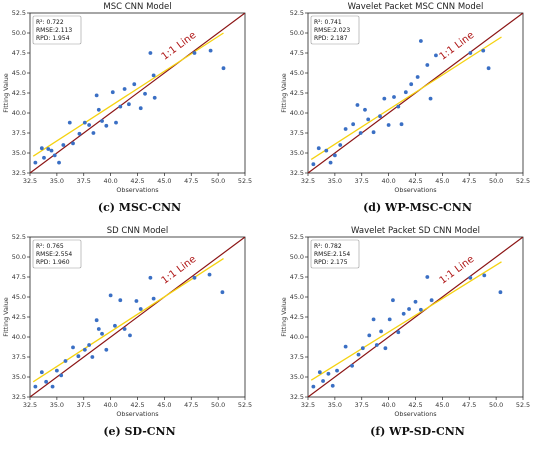 This screenshot has height=449, width=550. What do you see at coordinates (331, 38) in the screenshot?
I see `stats-line: RPD: 2.187` at bounding box center [331, 38].